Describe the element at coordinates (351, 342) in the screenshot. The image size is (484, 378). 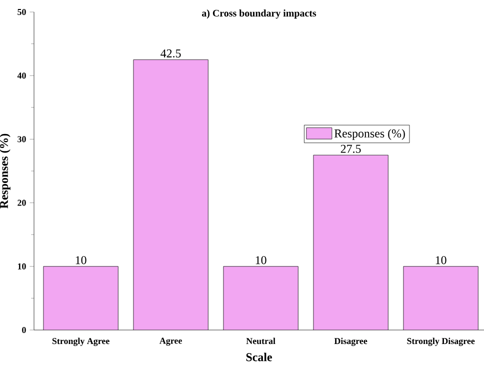
I see `x-tick-label: Disagree` at that location.